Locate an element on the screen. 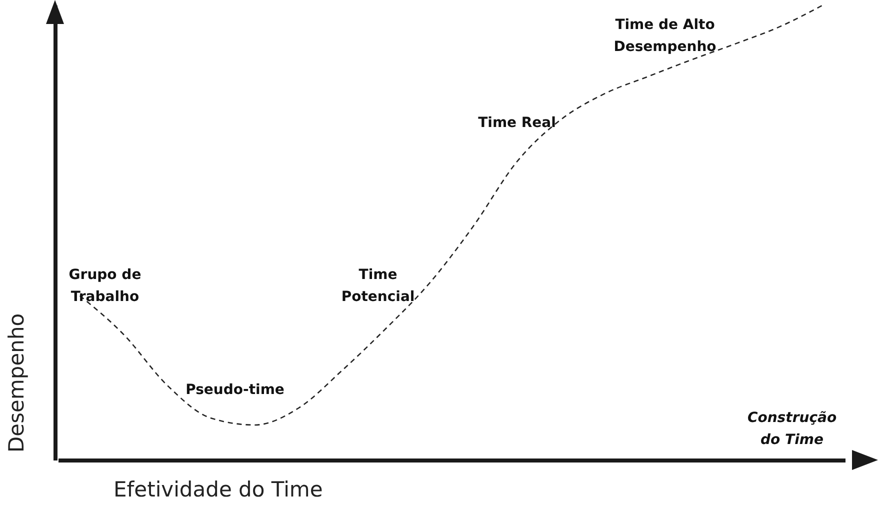 This screenshot has width=880, height=508. y-axis-title: Desempenho is located at coordinates (16, 382).